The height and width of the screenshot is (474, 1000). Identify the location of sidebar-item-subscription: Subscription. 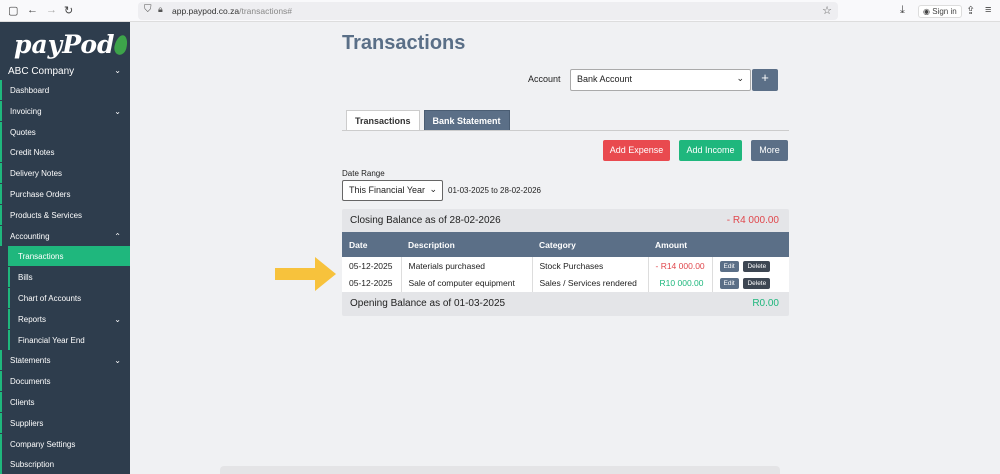
(65, 464).